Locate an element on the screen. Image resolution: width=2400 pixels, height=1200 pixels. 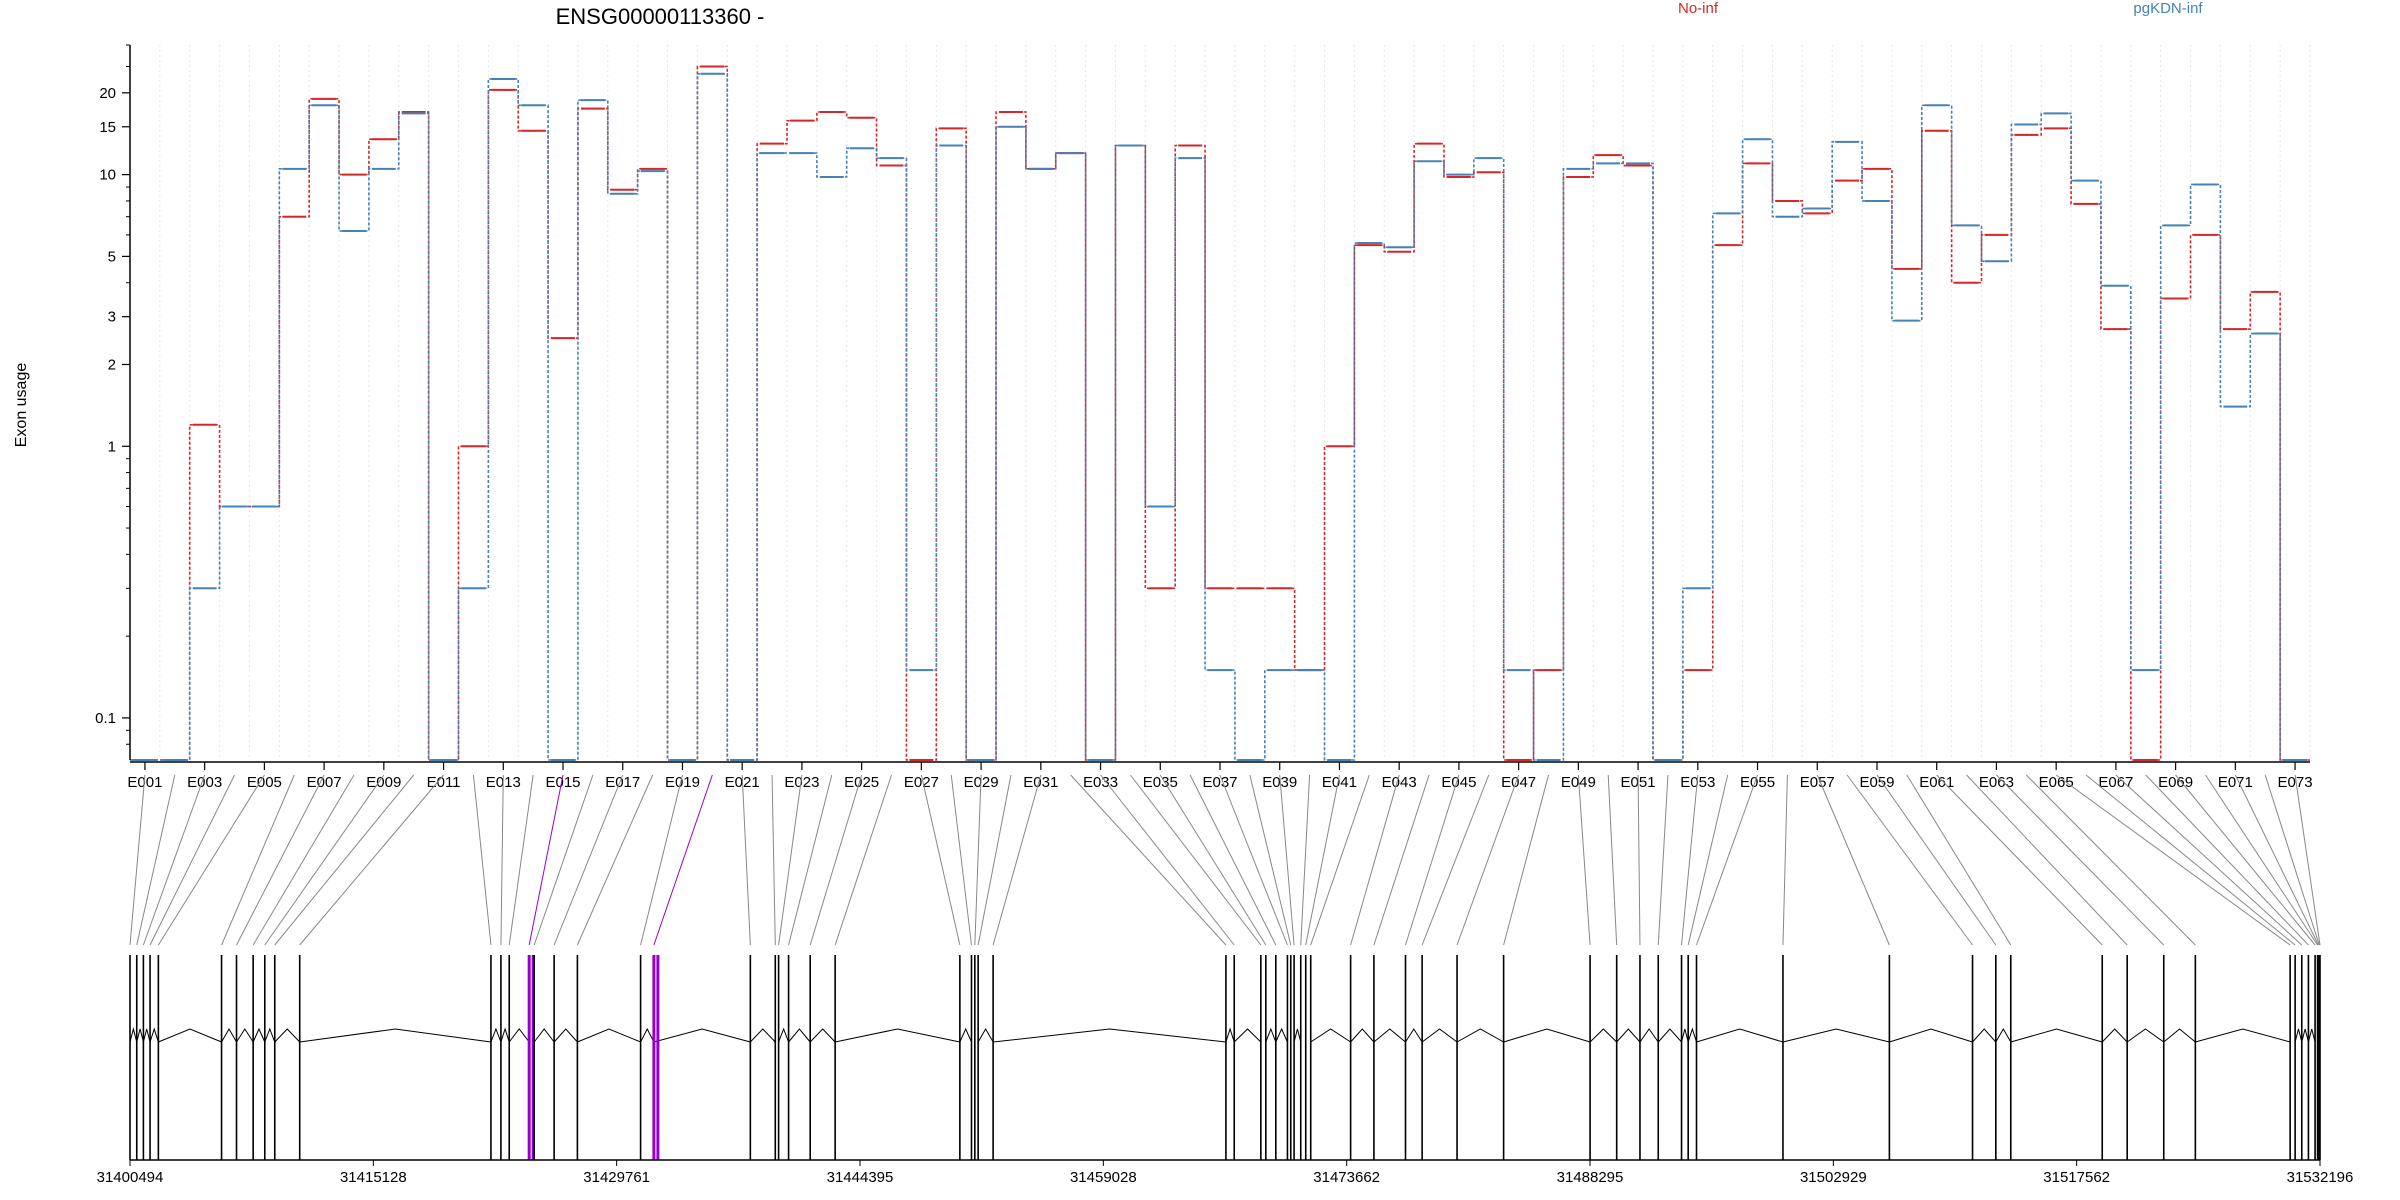
legend-pgkdn-inf: pgKDN-inf is located at coordinates (2168, 8).